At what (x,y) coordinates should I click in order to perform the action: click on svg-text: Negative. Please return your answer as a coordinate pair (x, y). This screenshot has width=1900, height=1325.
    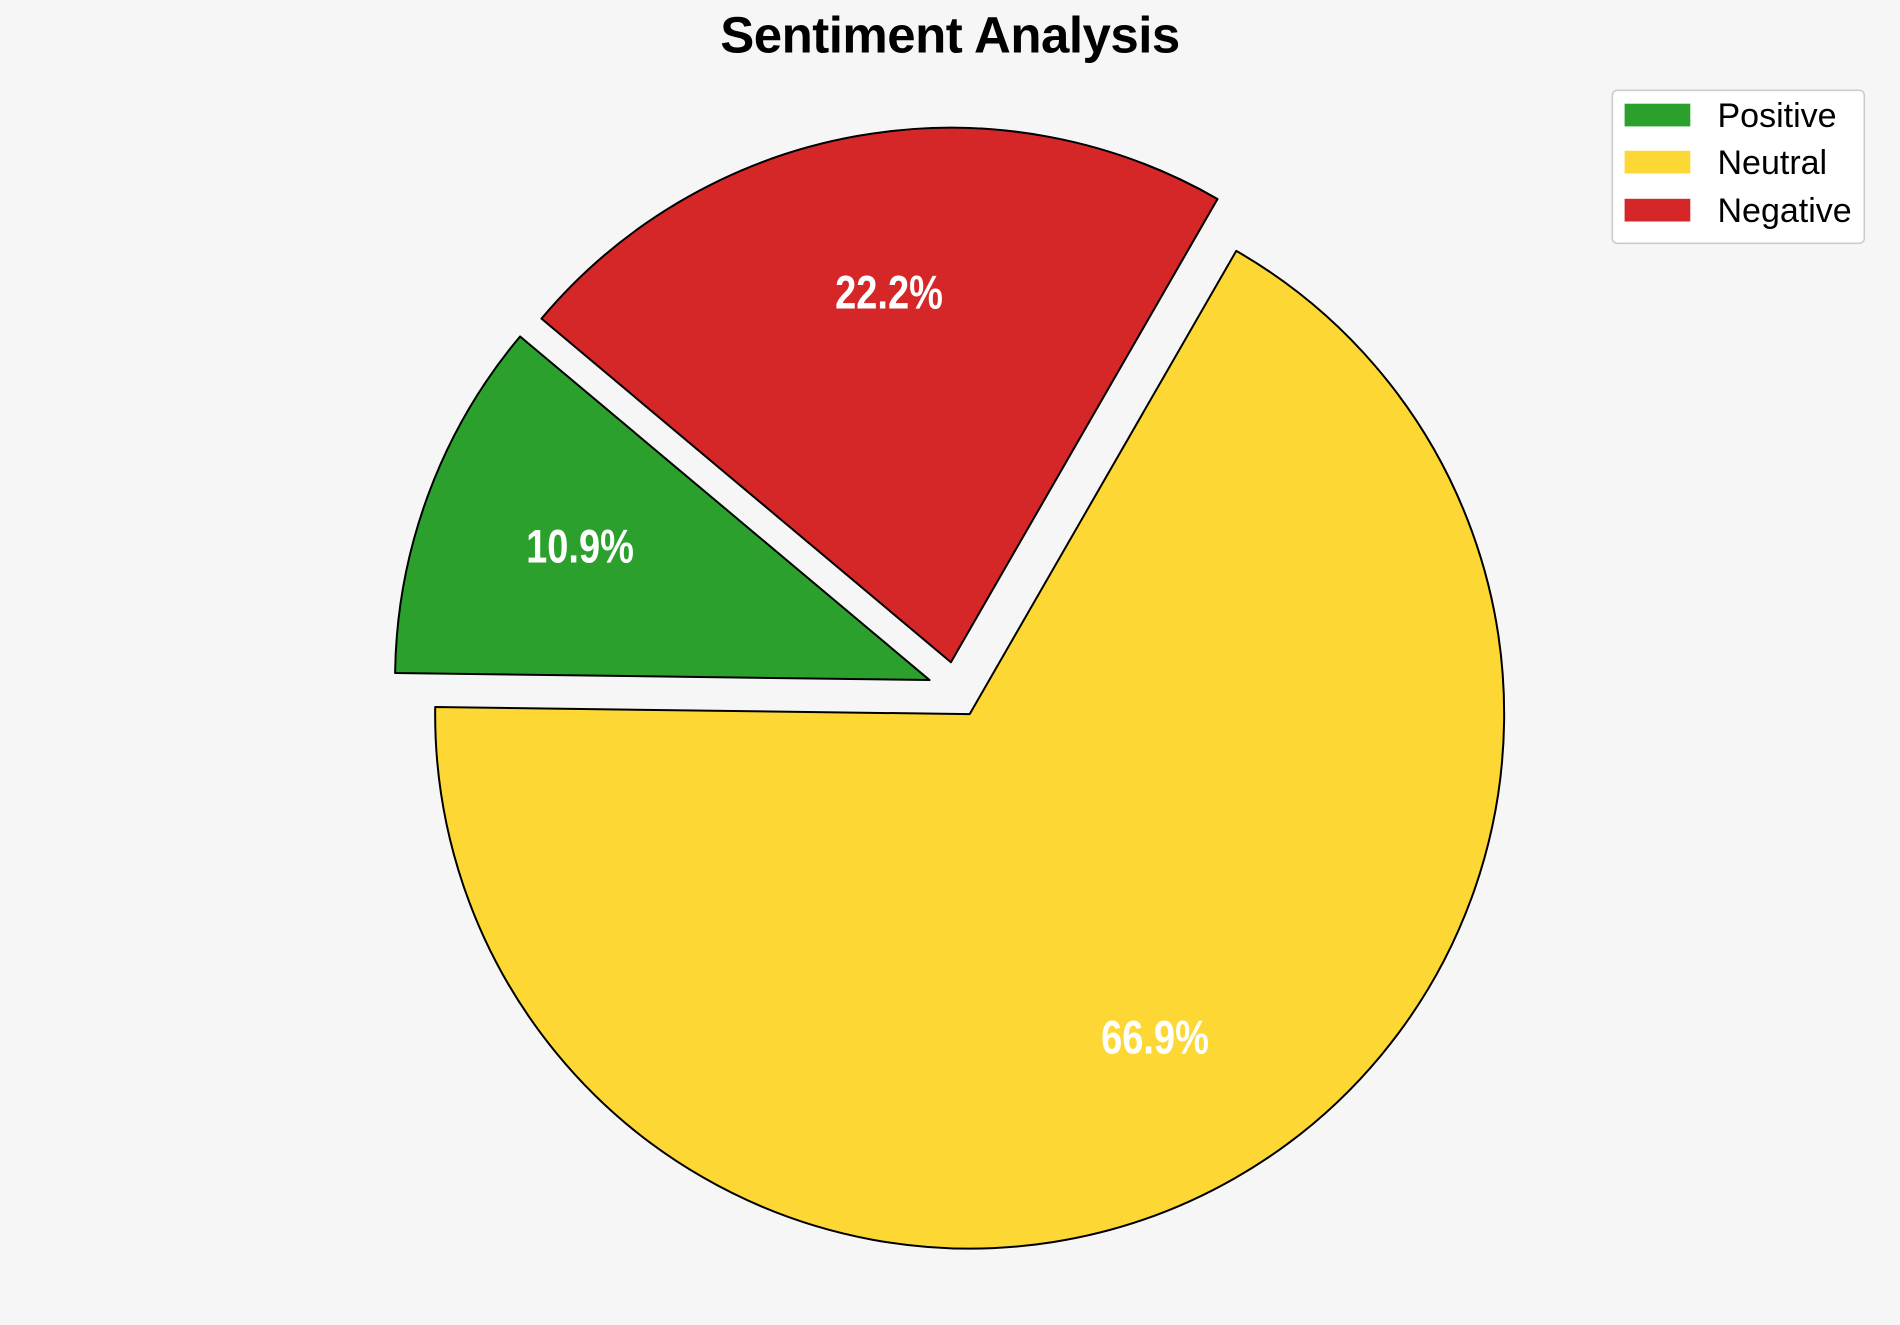
    Looking at the image, I should click on (1785, 211).